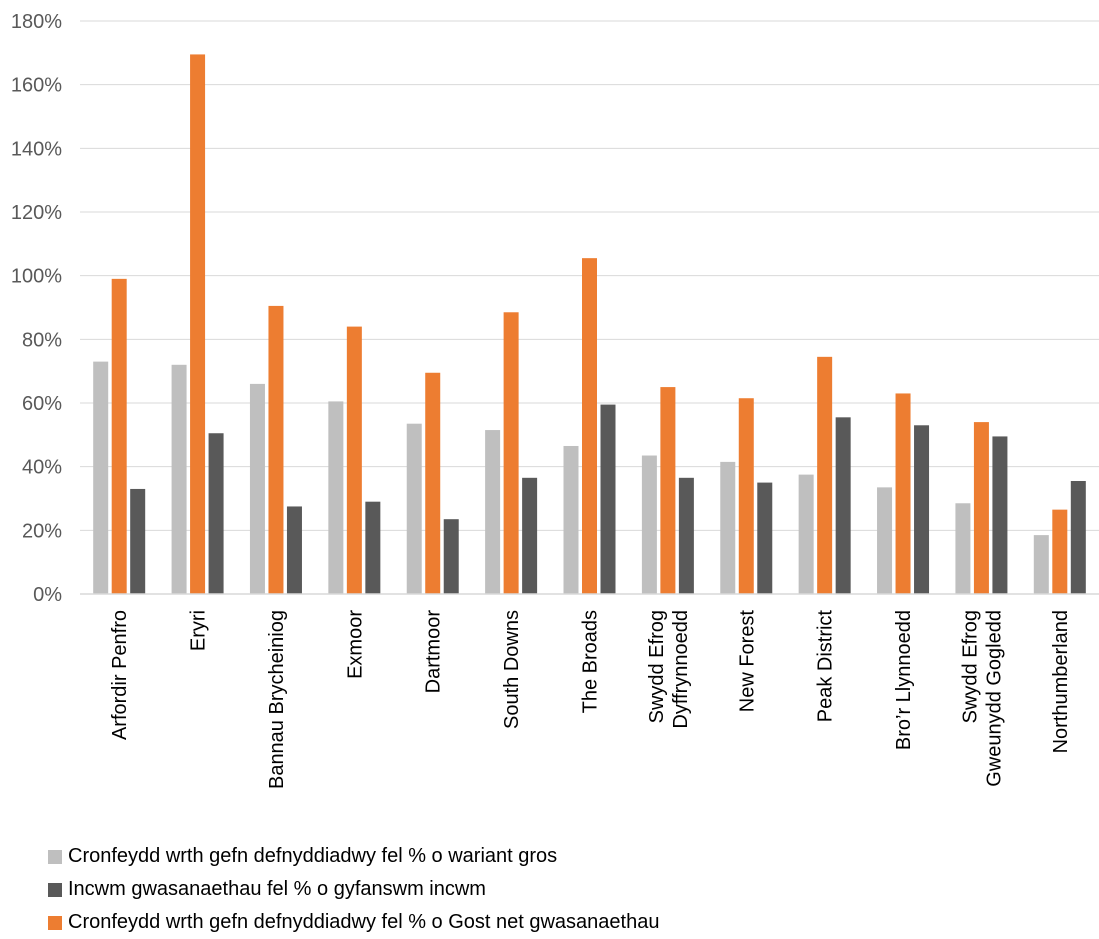 Image resolution: width=1099 pixels, height=939 pixels. Describe the element at coordinates (681, 669) in the screenshot. I see `x-tick-label: Dyffrynnoedd` at that location.